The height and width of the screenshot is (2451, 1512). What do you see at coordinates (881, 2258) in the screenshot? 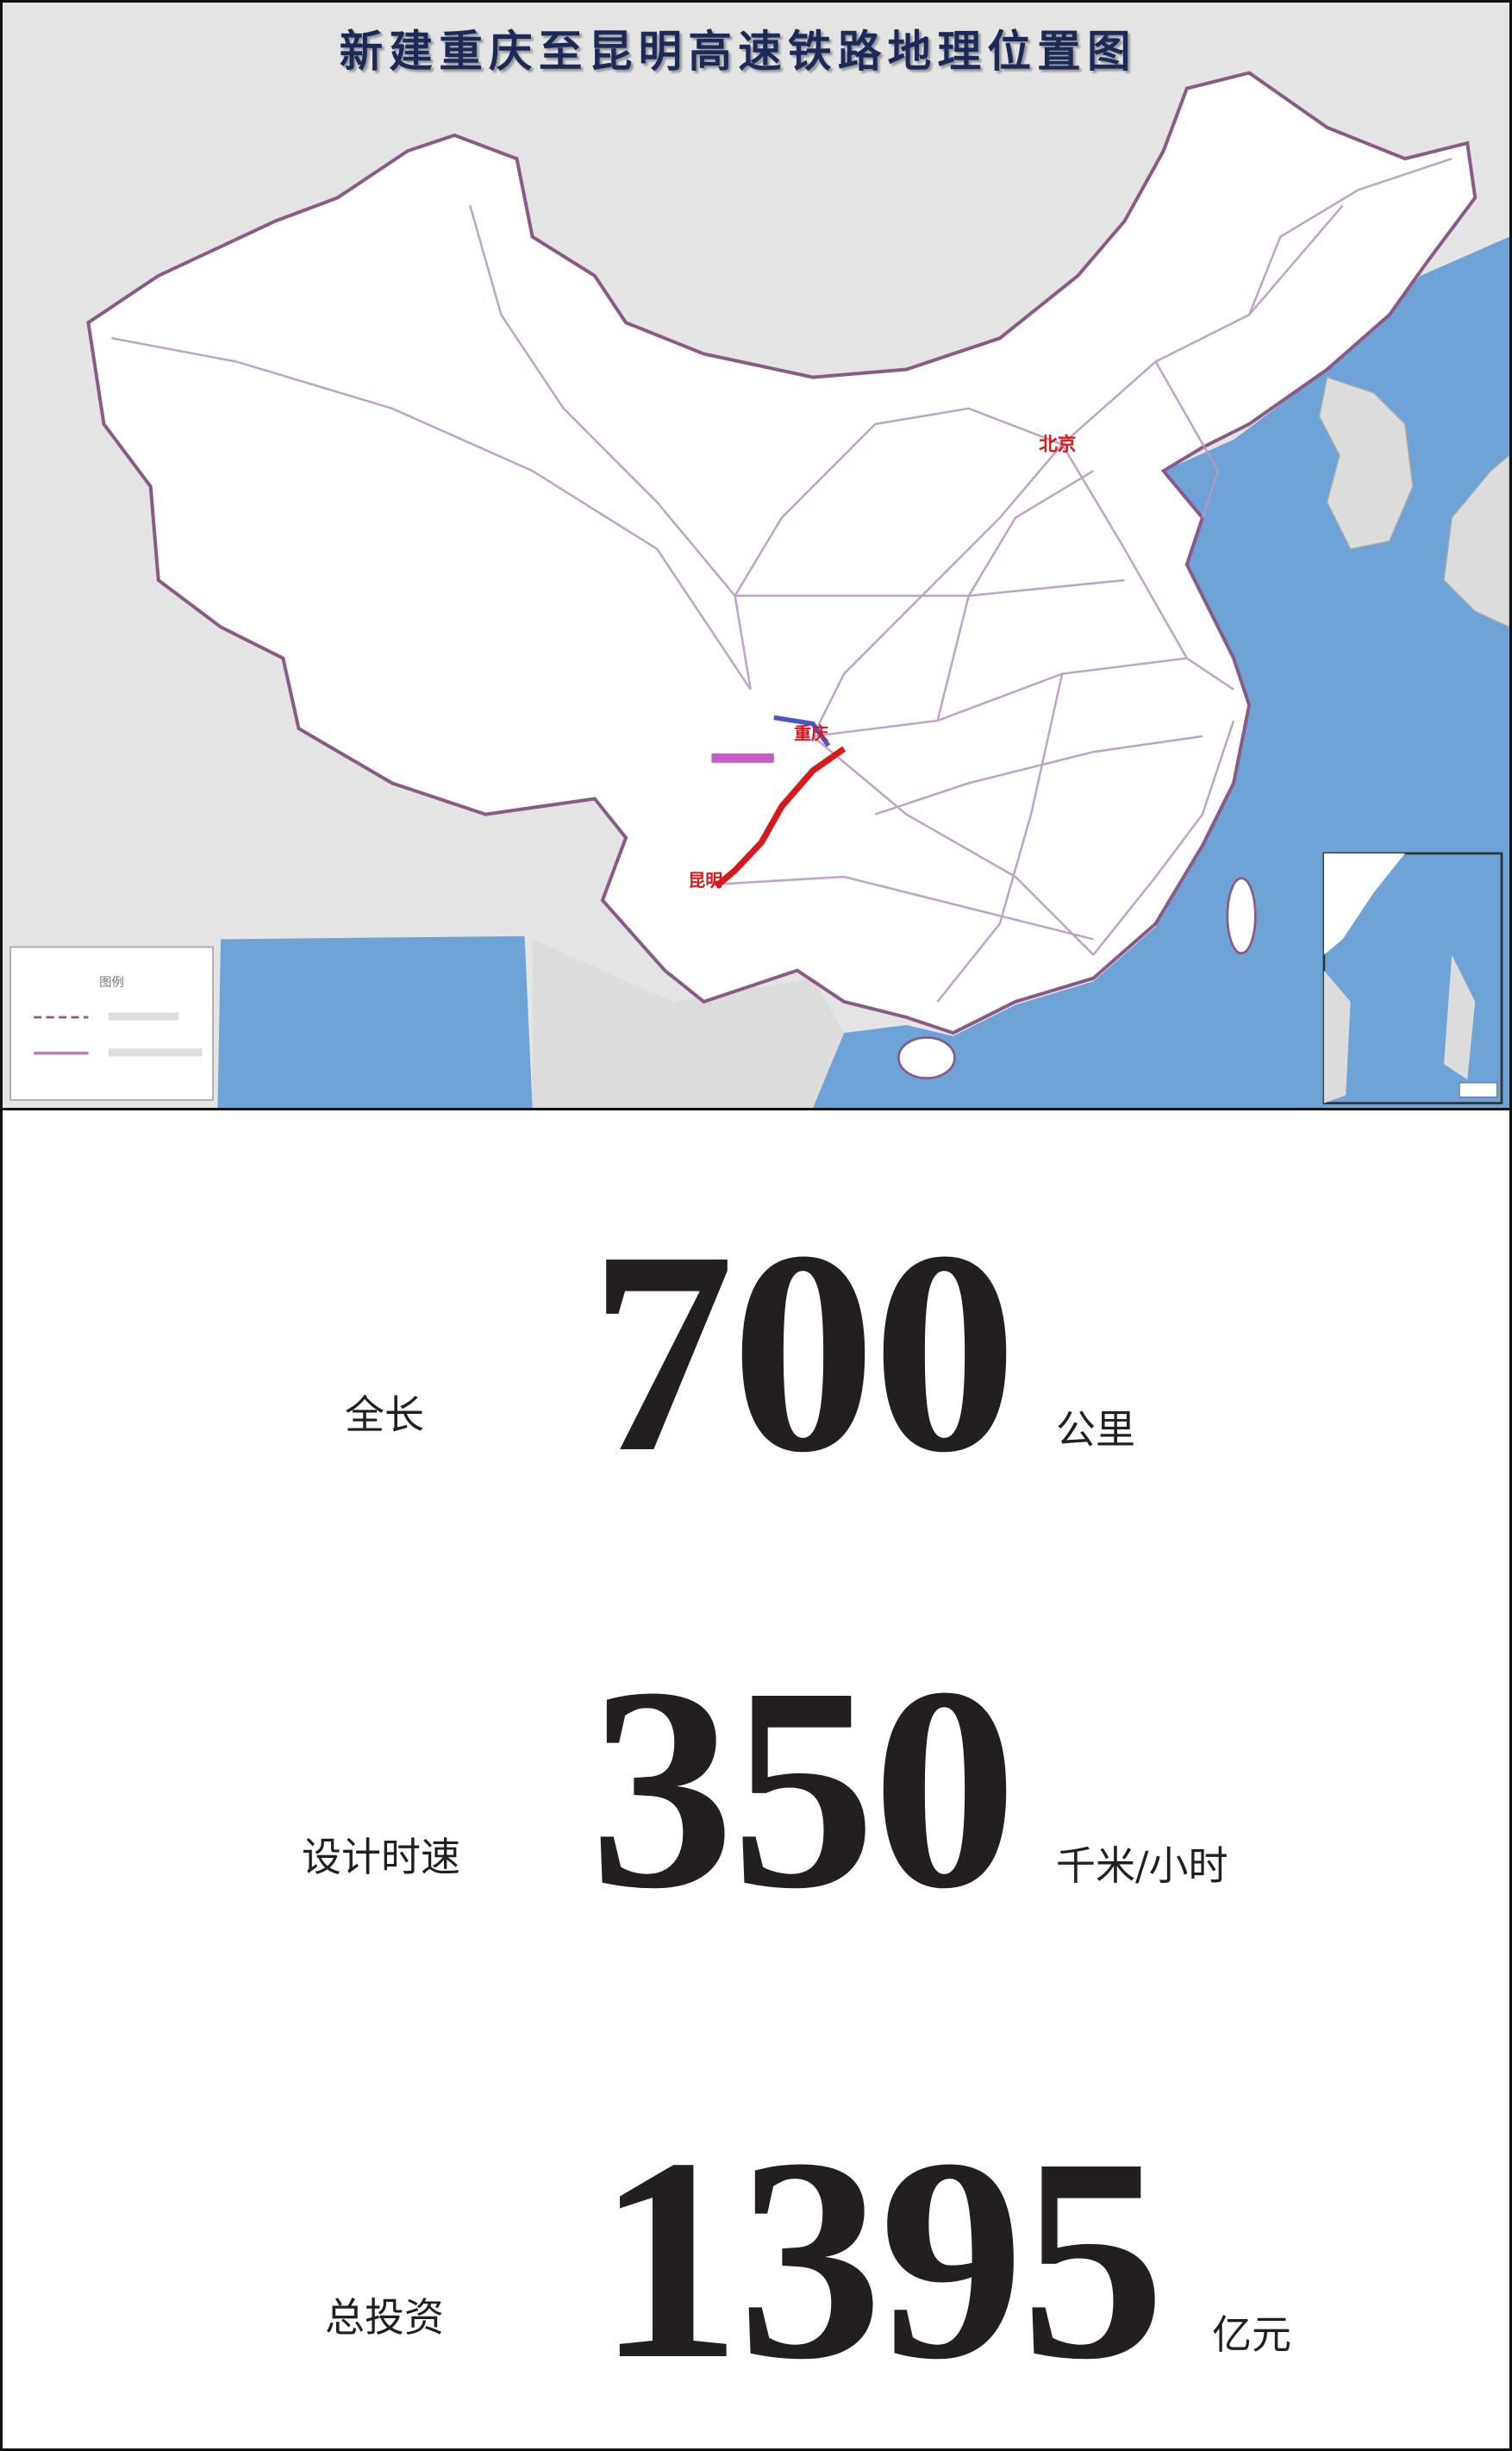
I see `stat-value-investment: 1395` at bounding box center [881, 2258].